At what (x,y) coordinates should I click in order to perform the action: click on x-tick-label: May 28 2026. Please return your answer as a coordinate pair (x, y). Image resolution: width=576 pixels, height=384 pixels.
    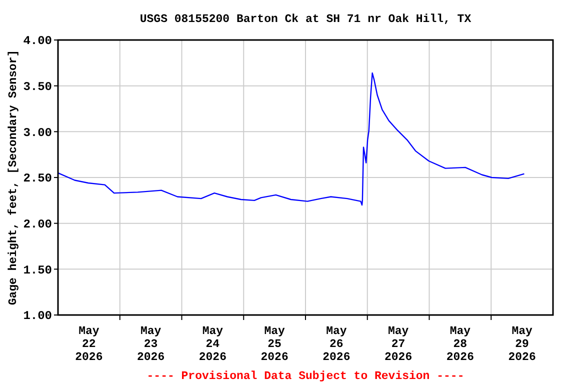
    Looking at the image, I should click on (460, 344).